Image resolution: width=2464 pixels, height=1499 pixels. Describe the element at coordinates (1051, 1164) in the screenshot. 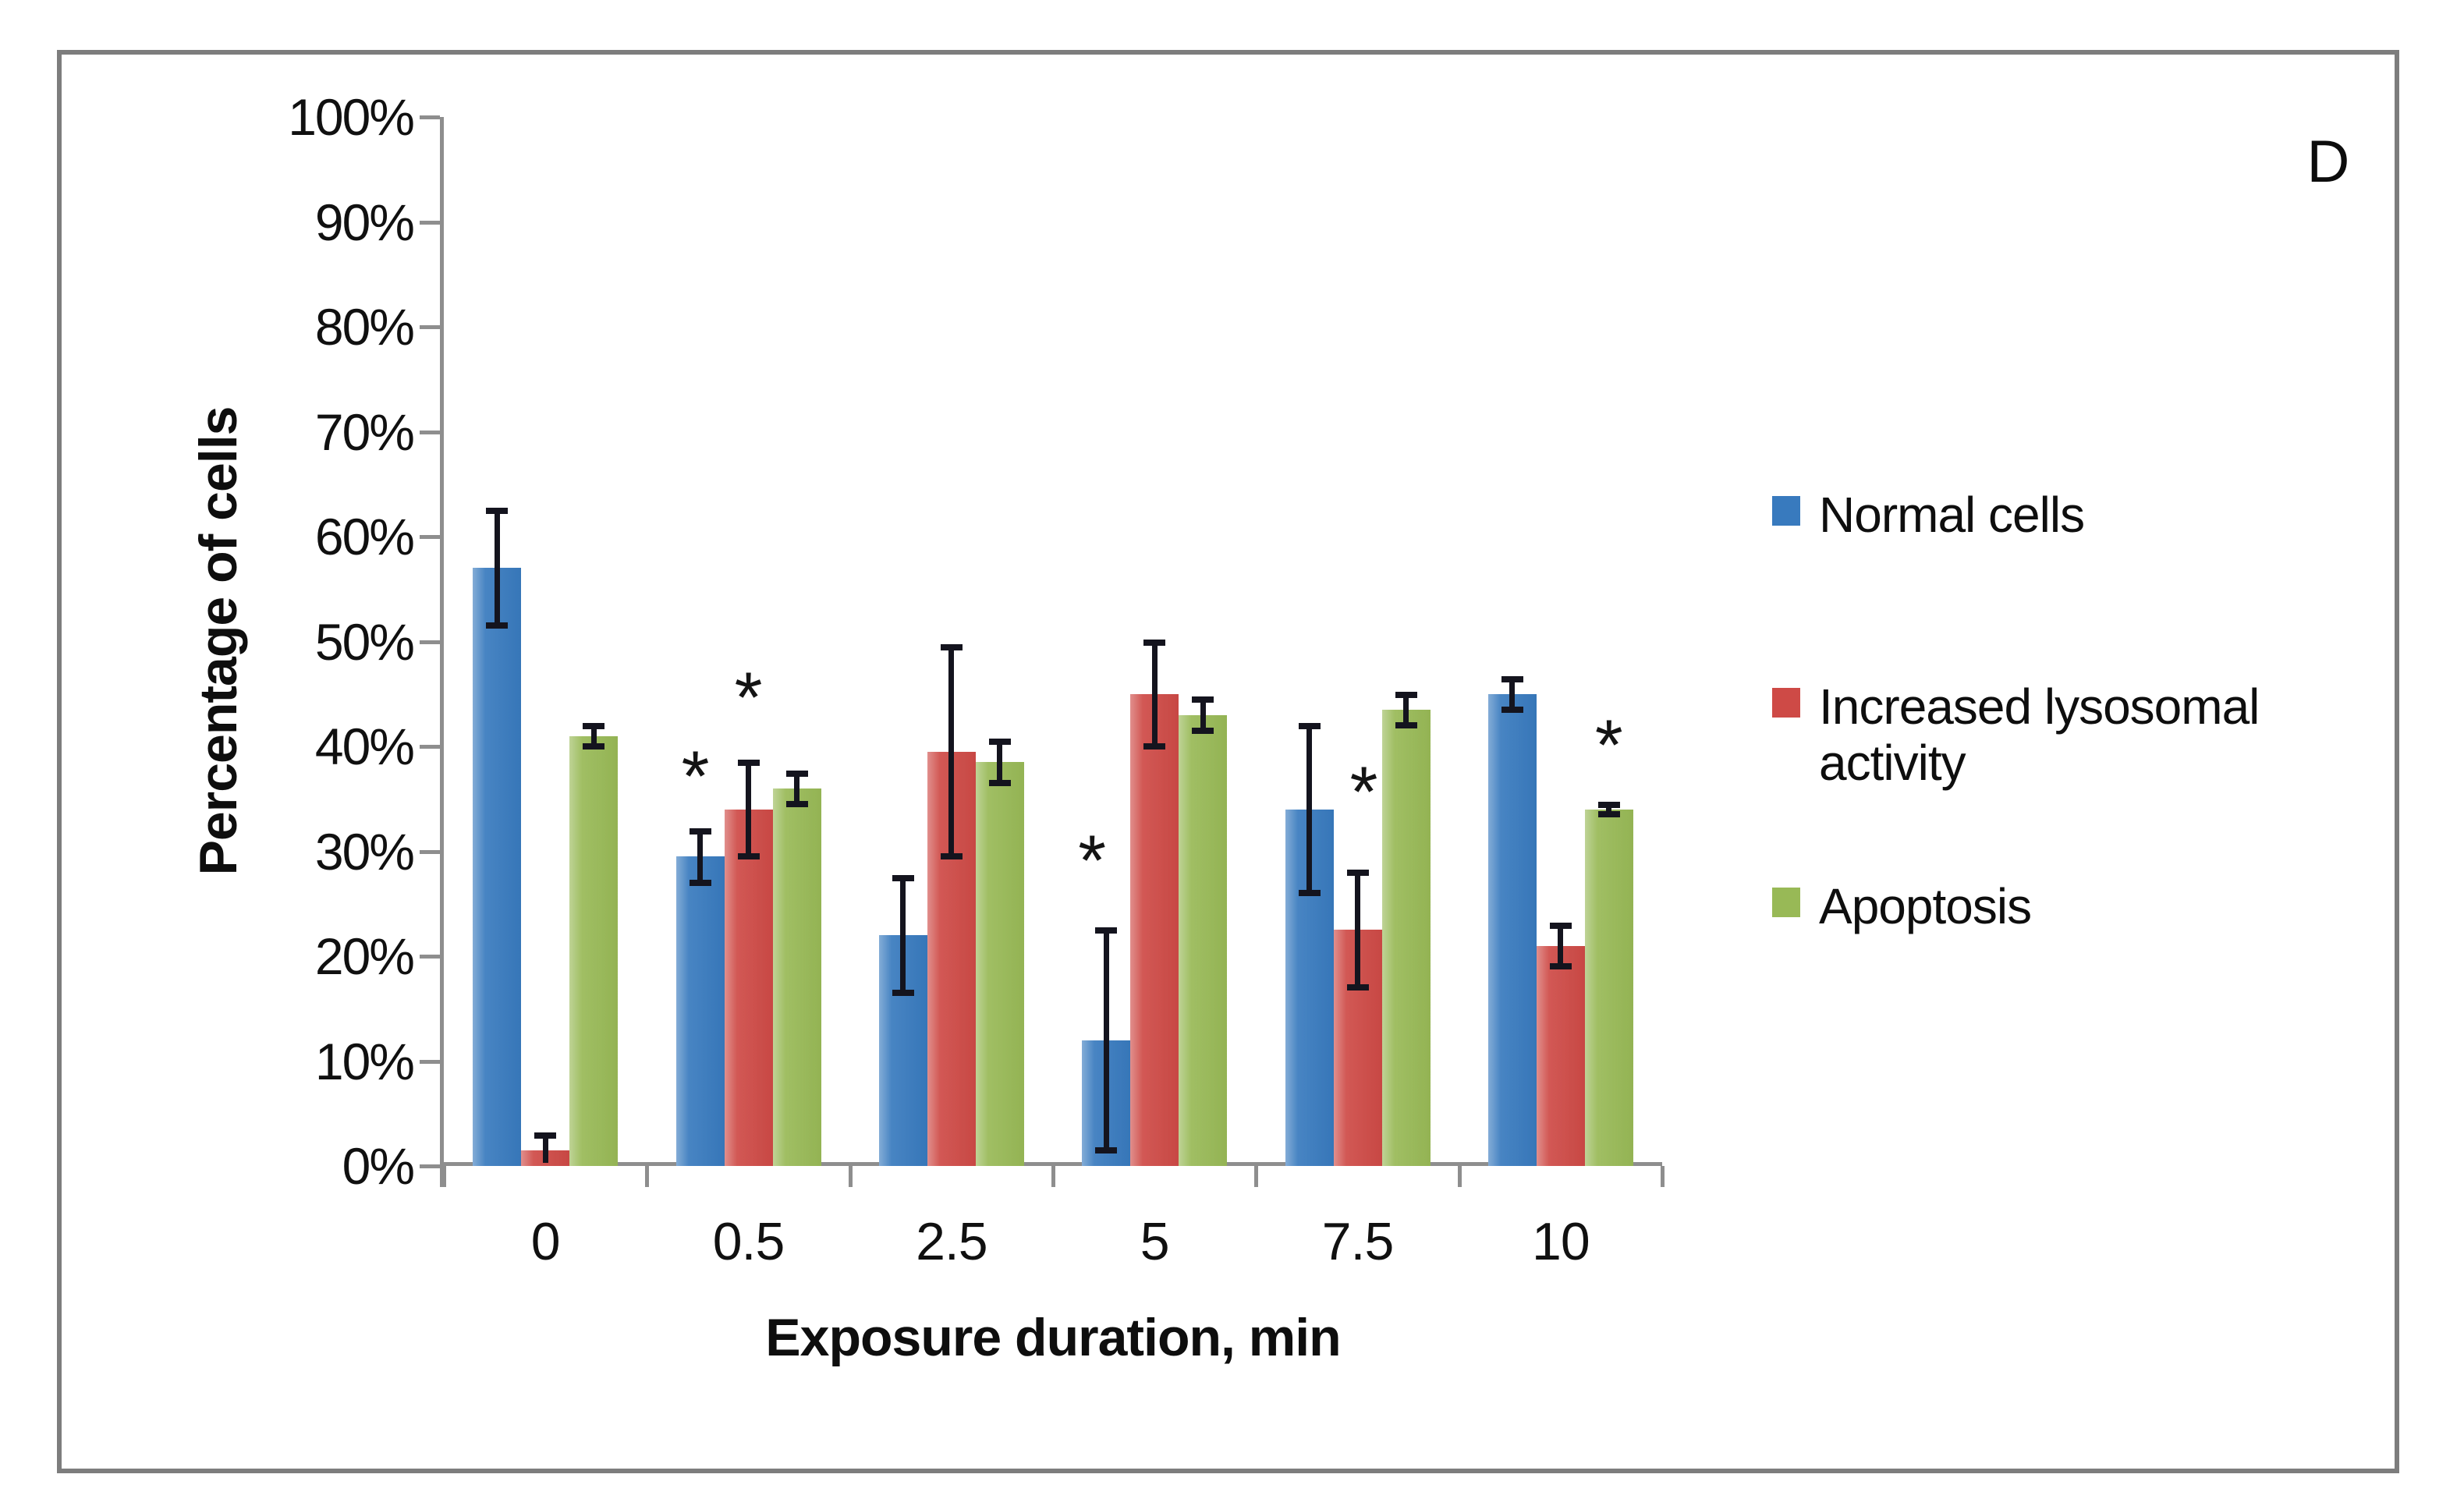

I see `x-axis-line` at that location.